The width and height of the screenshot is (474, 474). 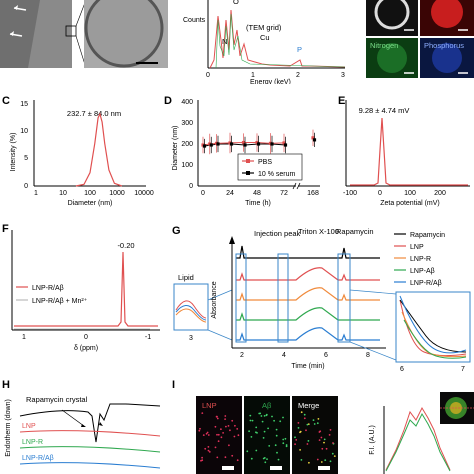 I want to click on svg-text: 6, so click(x=326, y=355).